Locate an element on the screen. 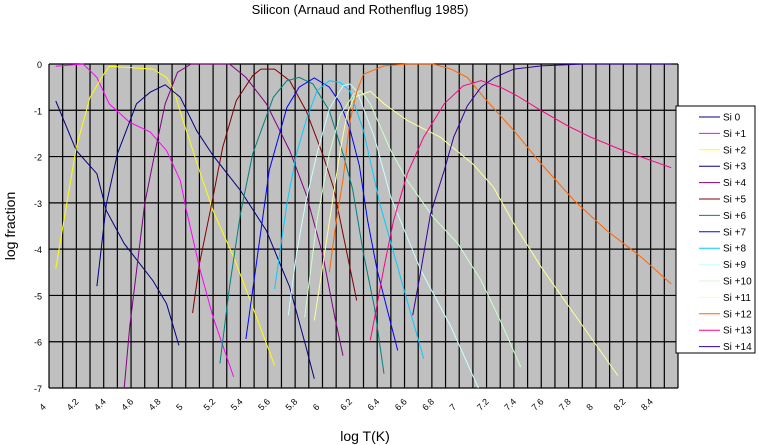  x-tick-label: 5.4 is located at coordinates (237, 404).